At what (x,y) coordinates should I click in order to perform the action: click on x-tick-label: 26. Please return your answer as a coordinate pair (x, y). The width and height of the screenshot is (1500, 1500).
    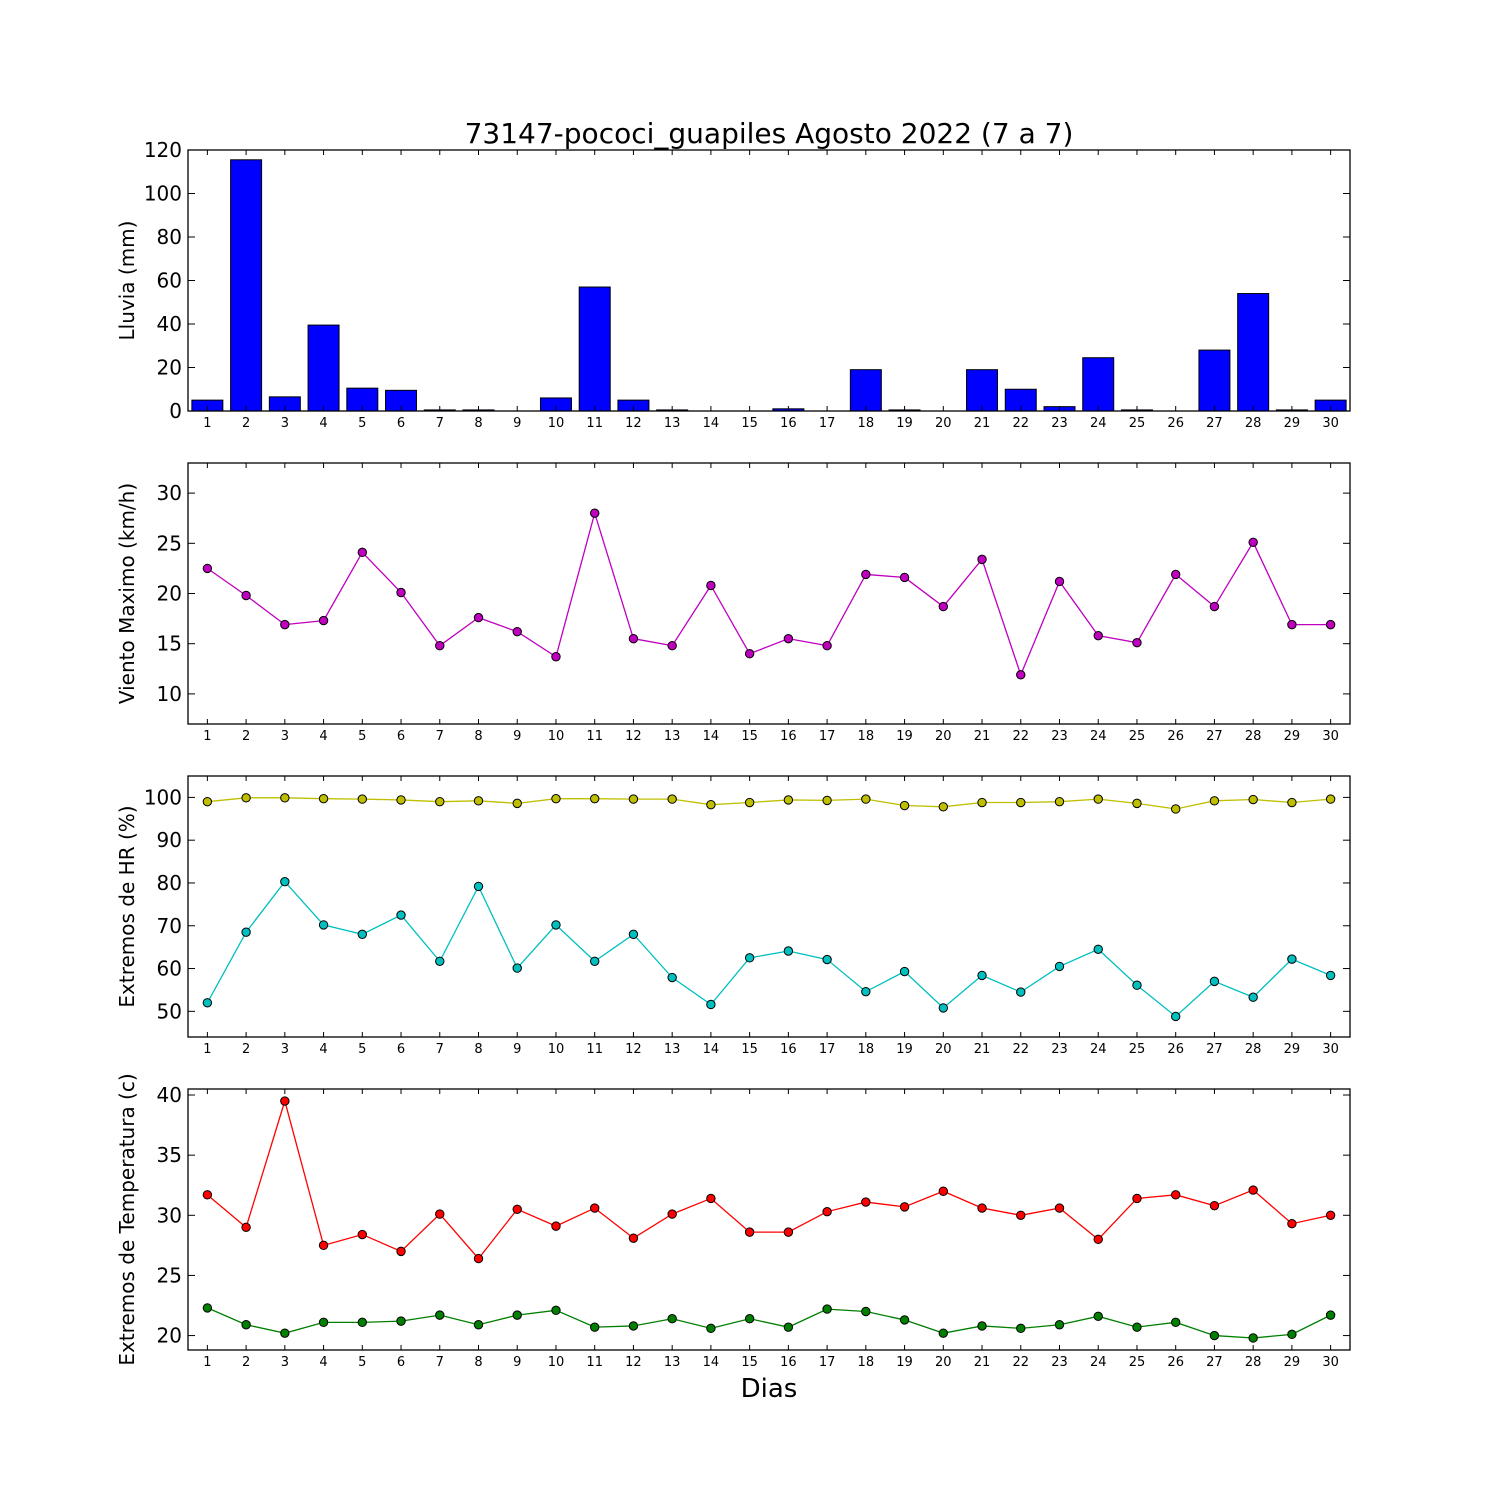
    Looking at the image, I should click on (1175, 1362).